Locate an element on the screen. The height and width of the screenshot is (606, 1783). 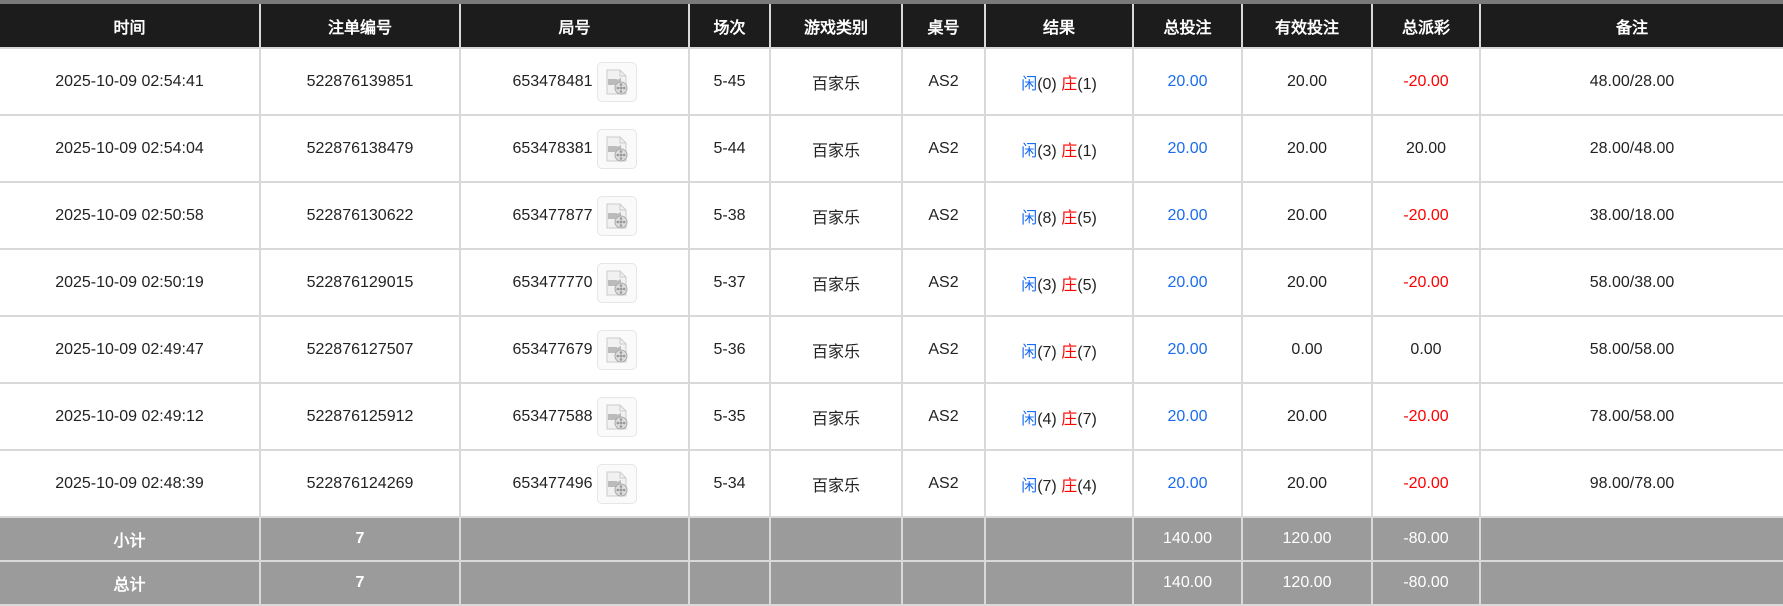
bet-id-cell: 522876139851 is located at coordinates (360, 81).